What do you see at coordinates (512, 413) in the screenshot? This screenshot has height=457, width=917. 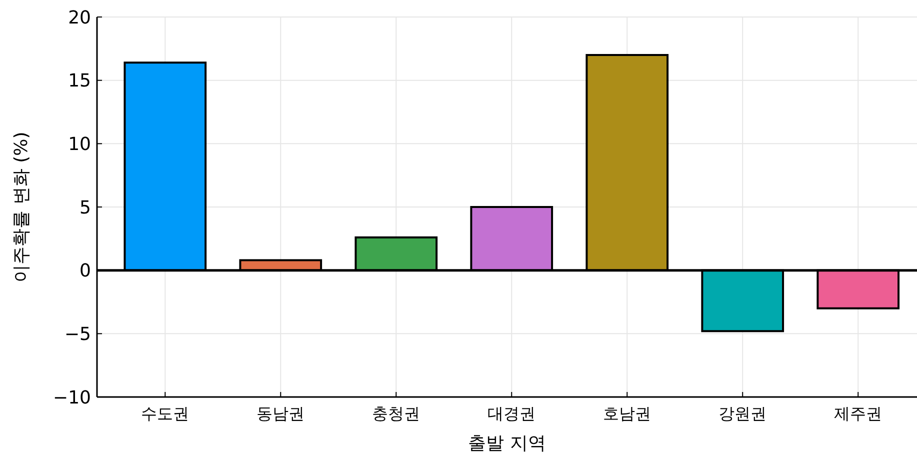 I see `x-tick-label: 대경권` at bounding box center [512, 413].